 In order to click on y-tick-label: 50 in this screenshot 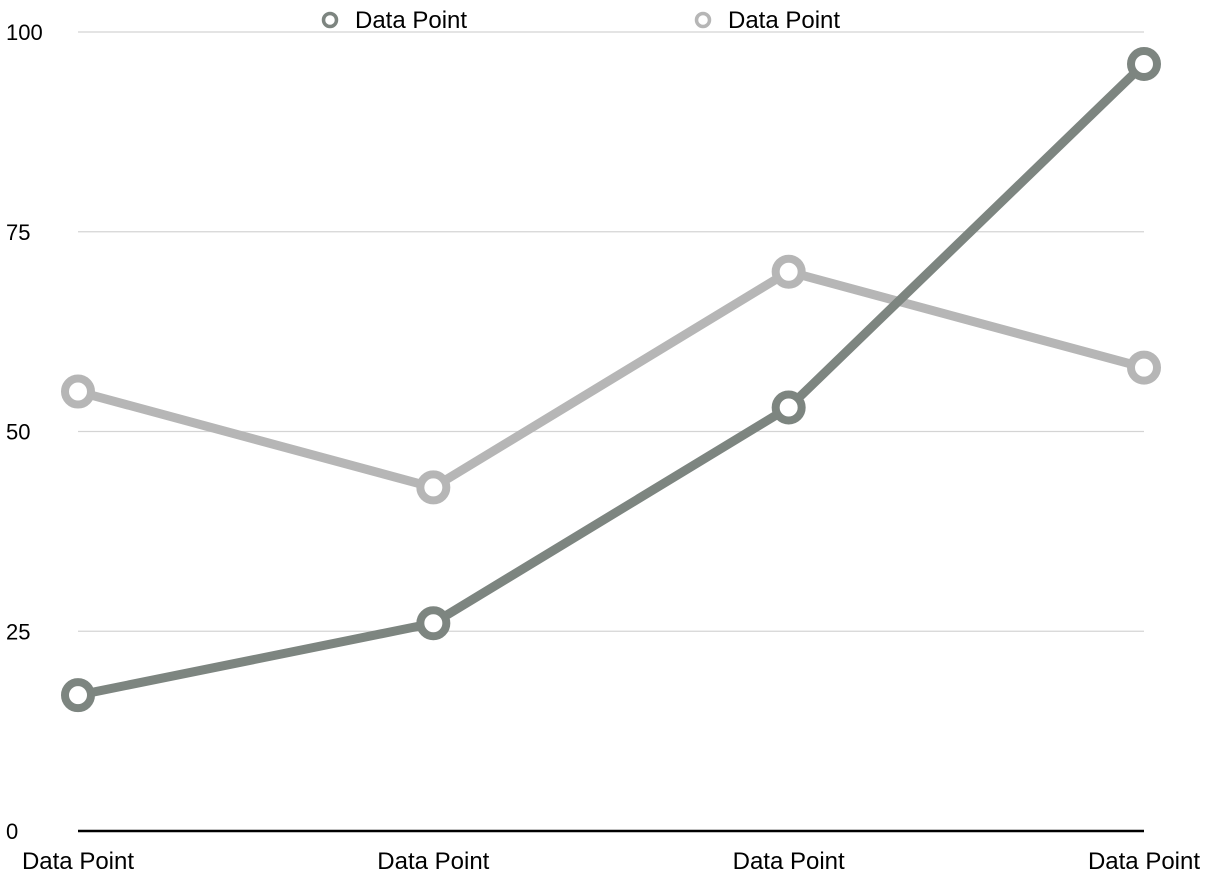, I will do `click(18, 432)`.